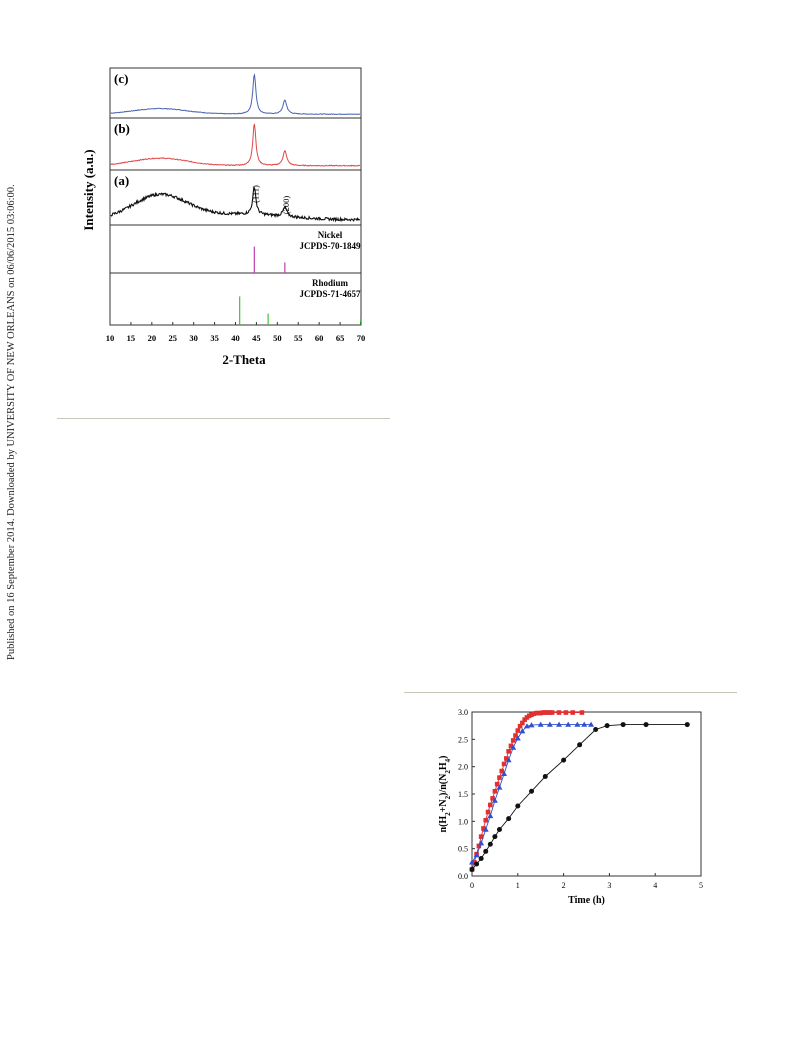  Describe the element at coordinates (121, 78) in the screenshot. I see `xrd-panel-label-c: (c)` at that location.